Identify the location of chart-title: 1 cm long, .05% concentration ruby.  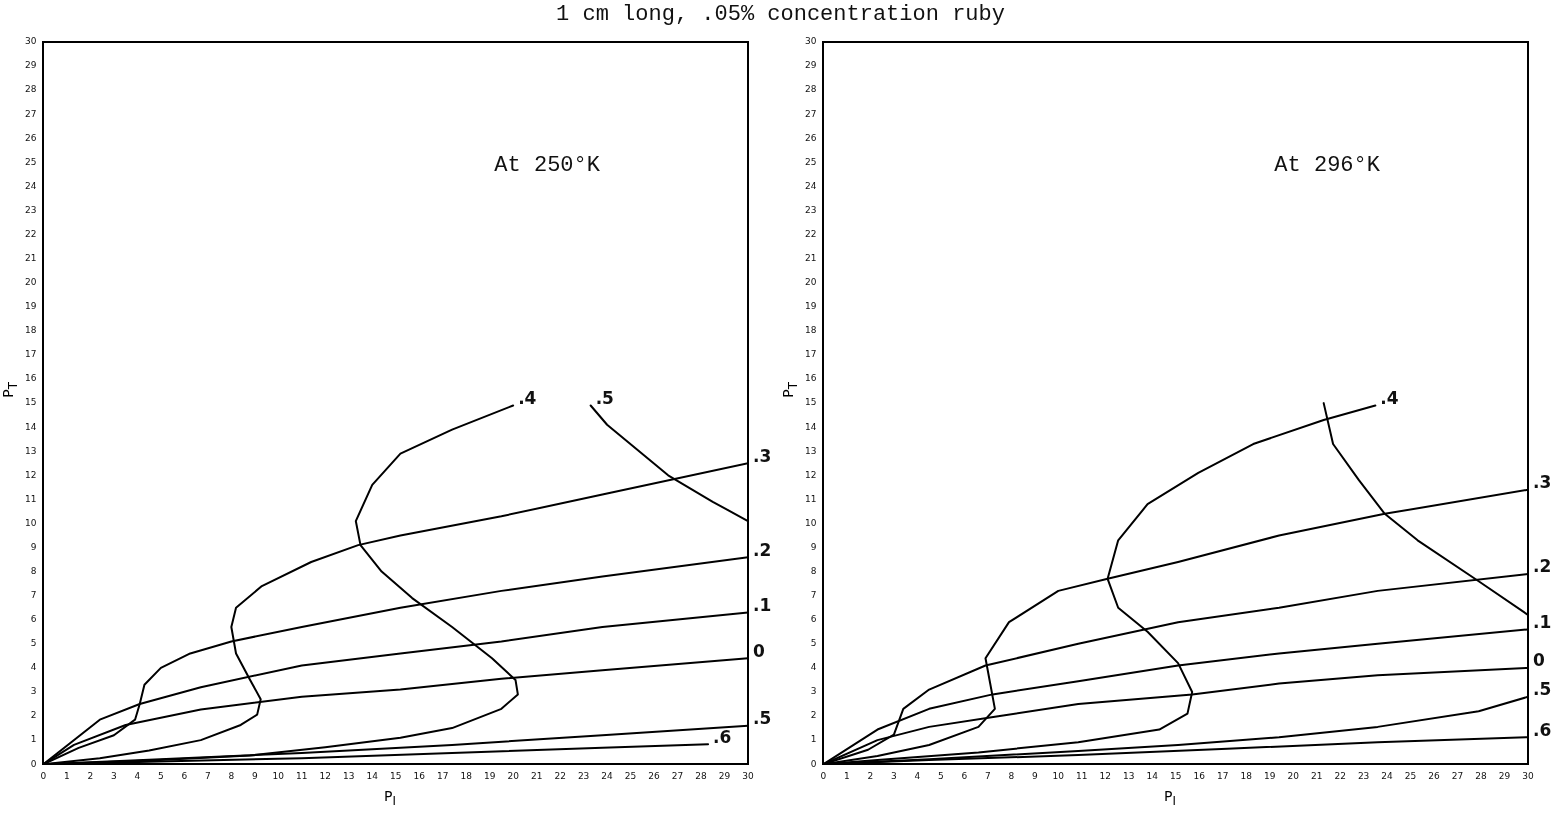
(780, 14).